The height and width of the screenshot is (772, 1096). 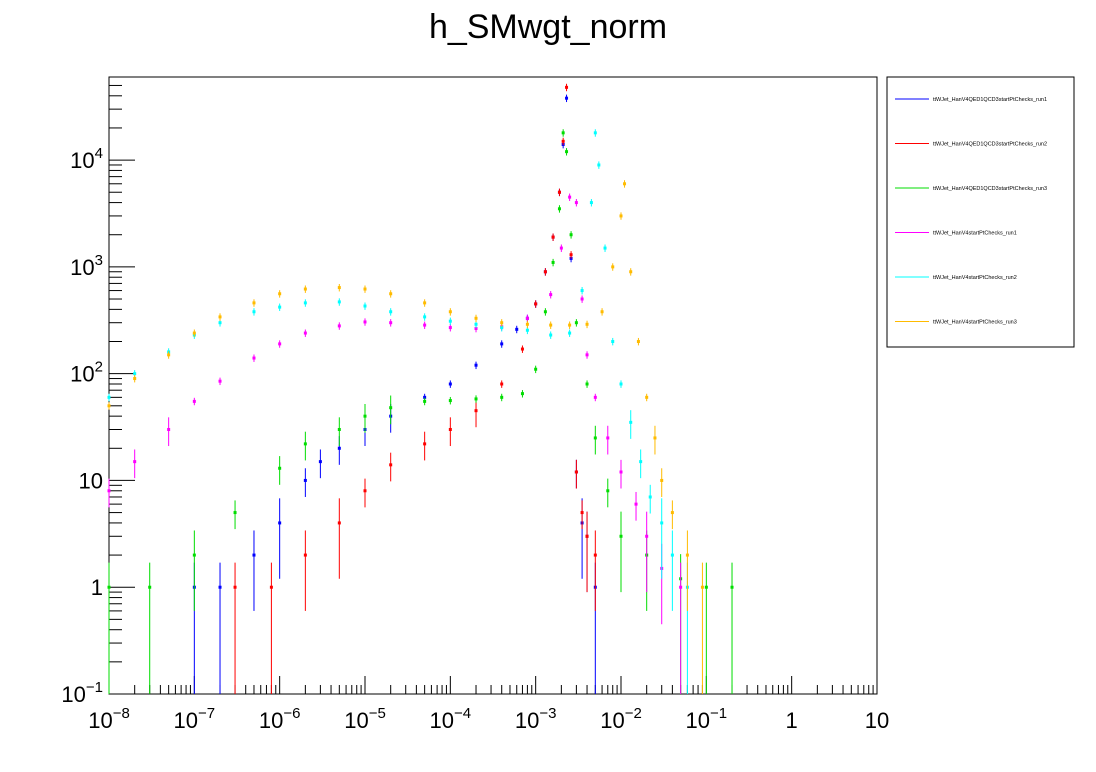 What do you see at coordinates (365, 719) in the screenshot?
I see `x-tick-label: 10⁻⁵` at bounding box center [365, 719].